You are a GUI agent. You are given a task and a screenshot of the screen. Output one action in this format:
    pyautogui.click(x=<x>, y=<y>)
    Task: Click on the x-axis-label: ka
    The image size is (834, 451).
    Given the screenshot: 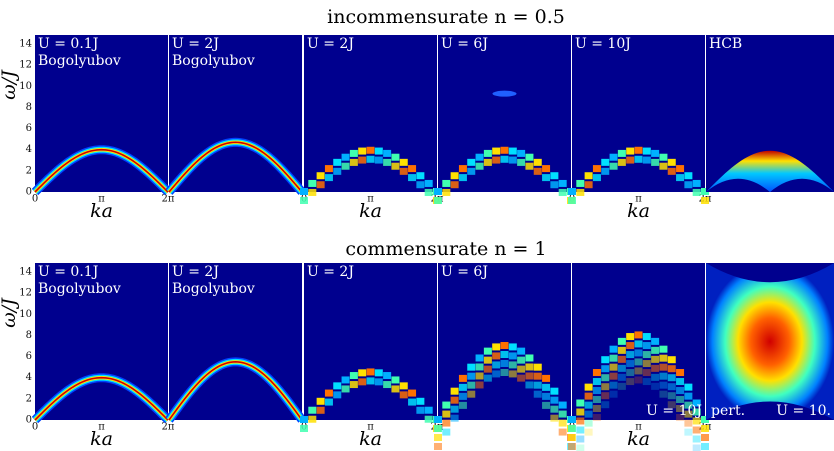 What is the action you would take?
    pyautogui.click(x=638, y=211)
    